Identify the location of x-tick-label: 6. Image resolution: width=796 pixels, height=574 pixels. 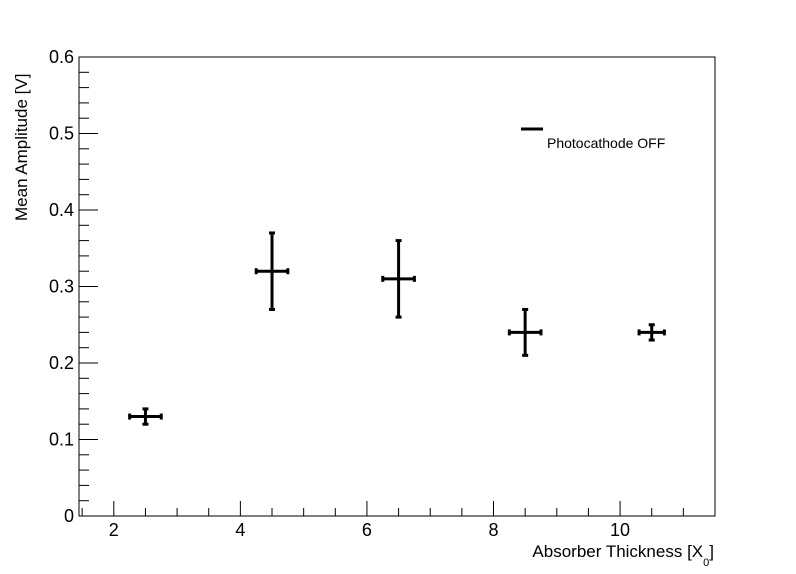
(367, 530).